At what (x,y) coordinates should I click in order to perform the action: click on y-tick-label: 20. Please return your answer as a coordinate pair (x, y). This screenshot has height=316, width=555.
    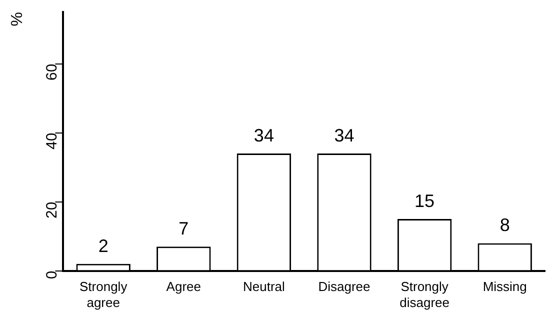
    Looking at the image, I should click on (51, 210).